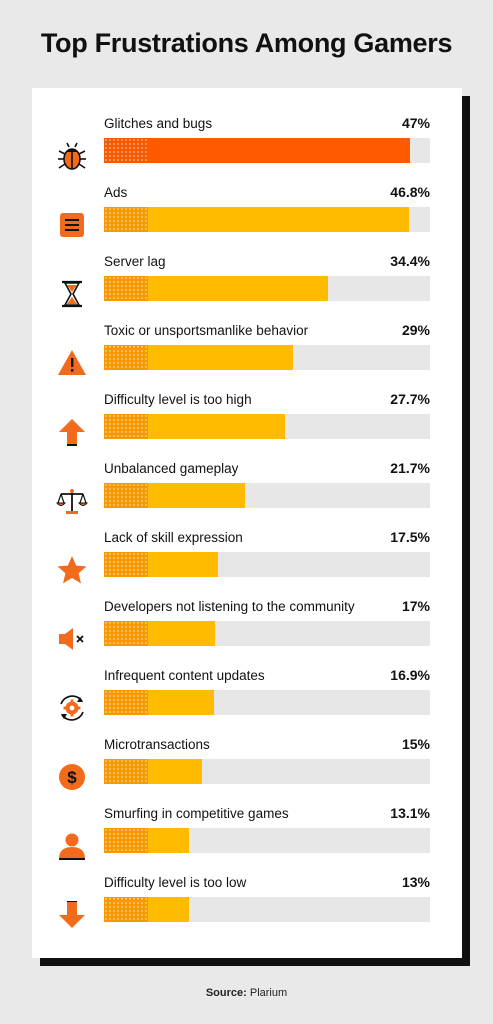 The width and height of the screenshot is (493, 1024). Describe the element at coordinates (206, 330) in the screenshot. I see `bar-label: Toxic or unsportsmanlike behavior` at that location.